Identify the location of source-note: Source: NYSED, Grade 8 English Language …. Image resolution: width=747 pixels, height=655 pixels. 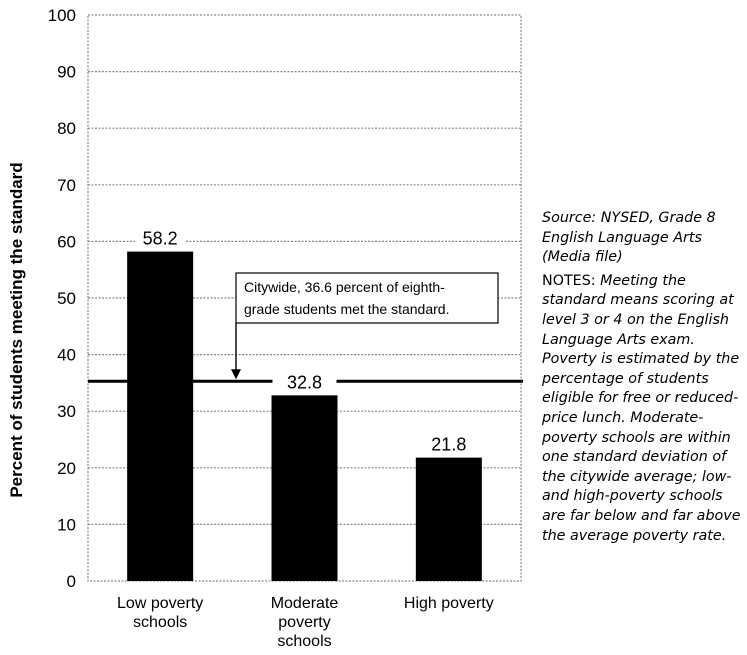
(629, 238).